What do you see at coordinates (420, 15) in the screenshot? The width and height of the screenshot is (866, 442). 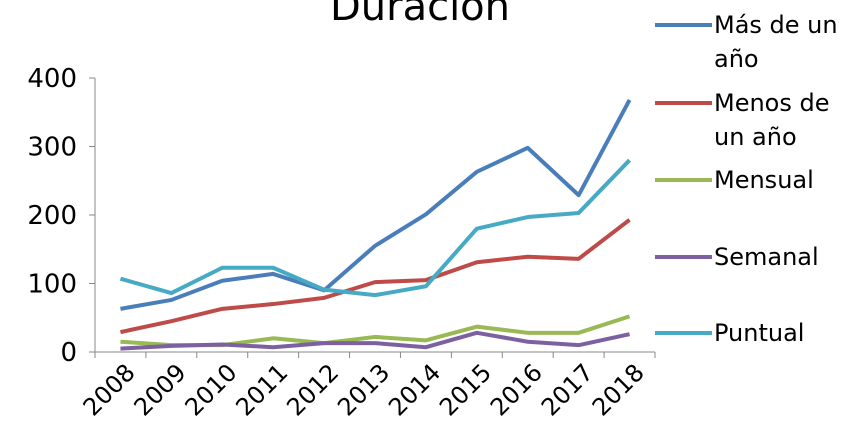 I see `chart-title: Duración` at bounding box center [420, 15].